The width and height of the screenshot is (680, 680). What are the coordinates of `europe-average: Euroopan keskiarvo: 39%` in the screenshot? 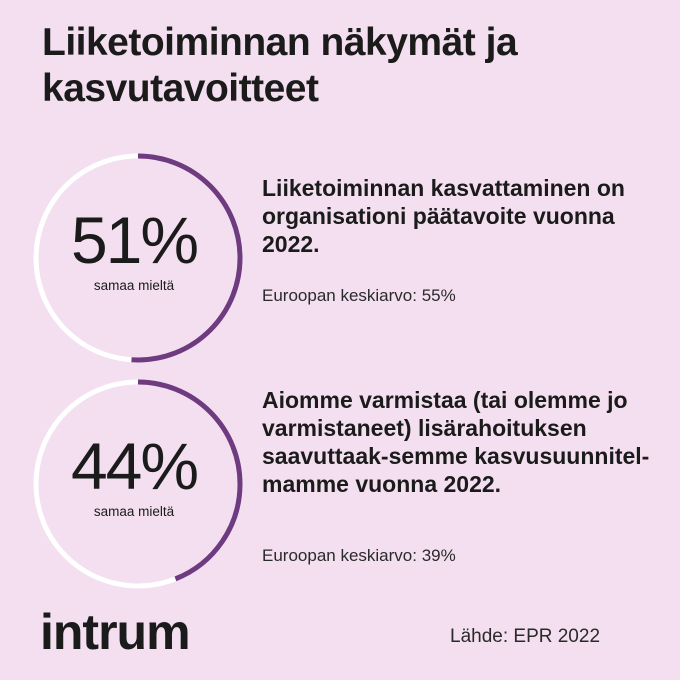 It's located at (359, 555).